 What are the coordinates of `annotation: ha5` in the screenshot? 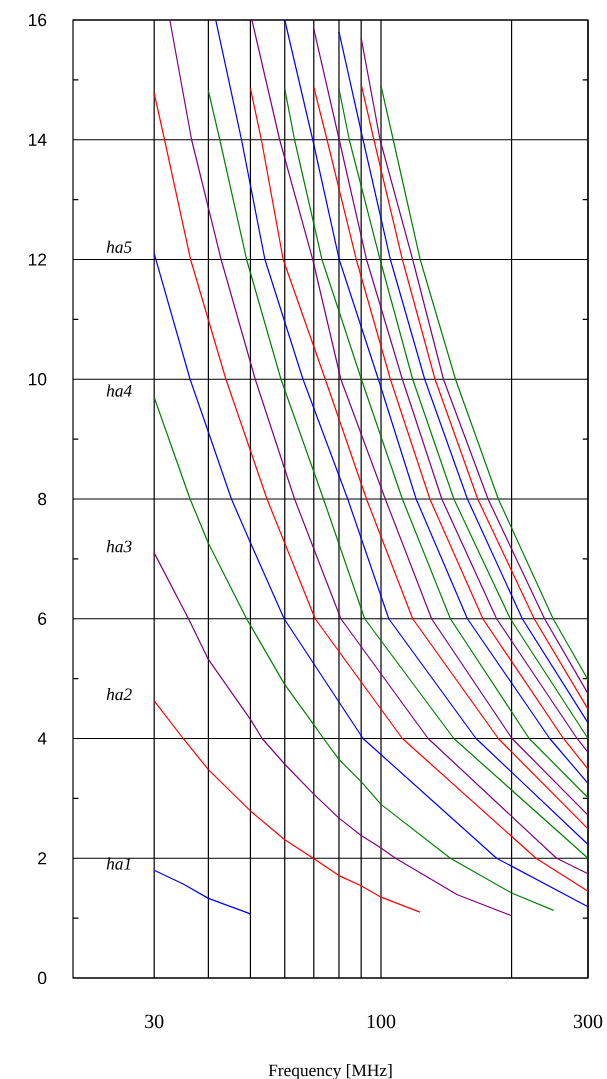 It's located at (119, 246).